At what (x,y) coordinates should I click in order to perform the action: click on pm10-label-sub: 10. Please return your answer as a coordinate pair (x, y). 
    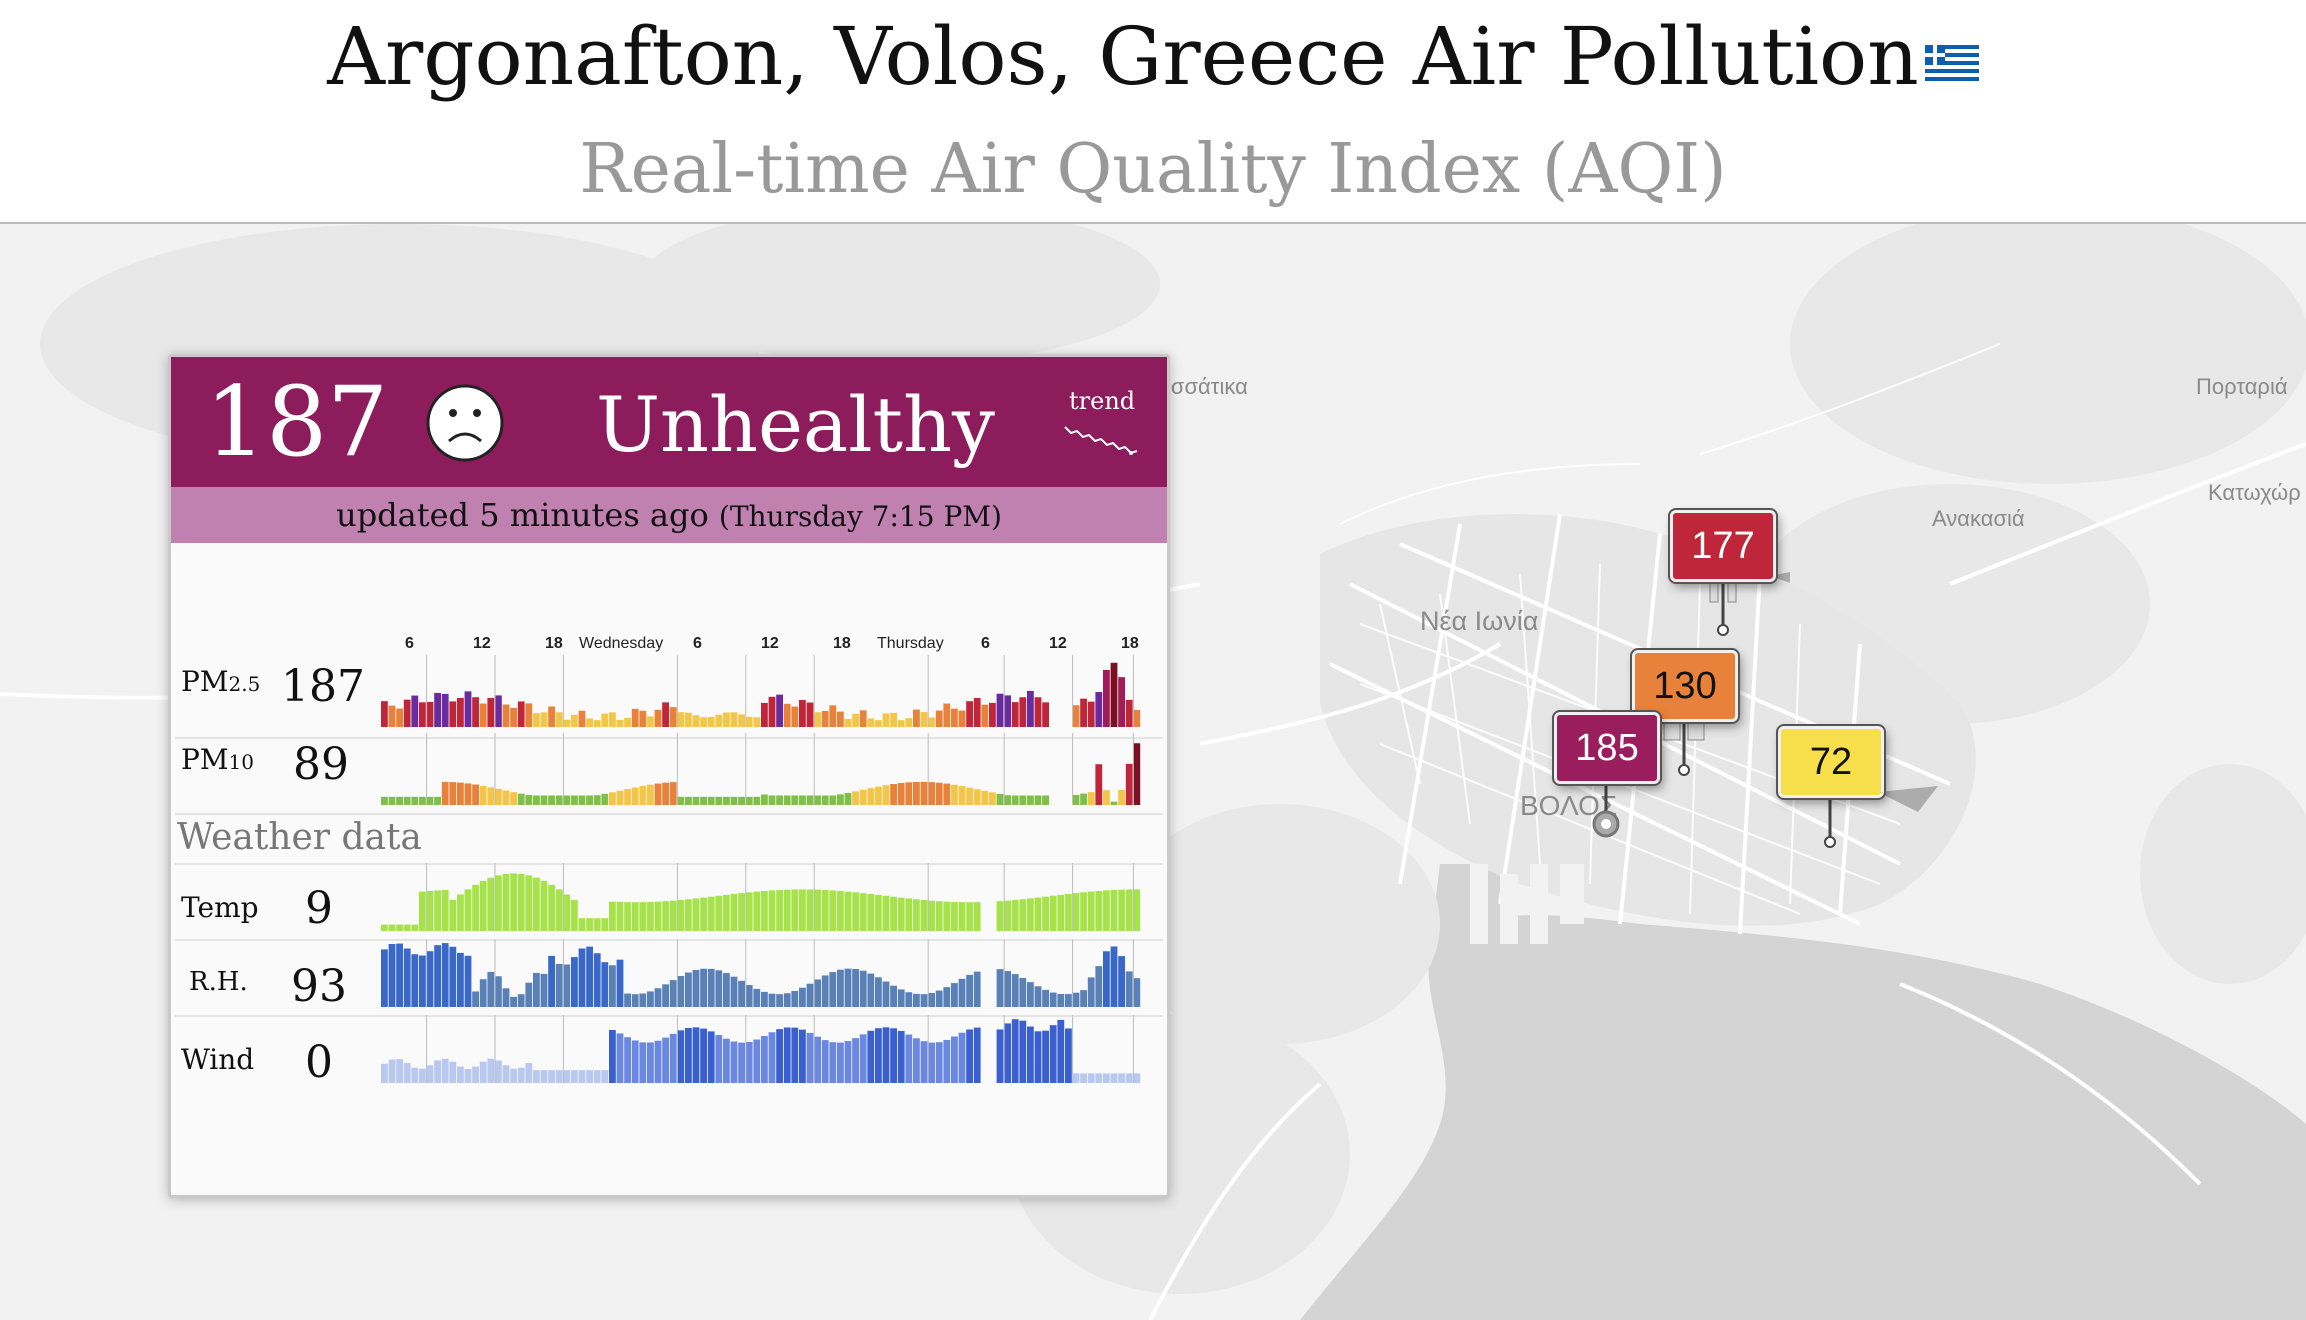
    Looking at the image, I should click on (241, 762).